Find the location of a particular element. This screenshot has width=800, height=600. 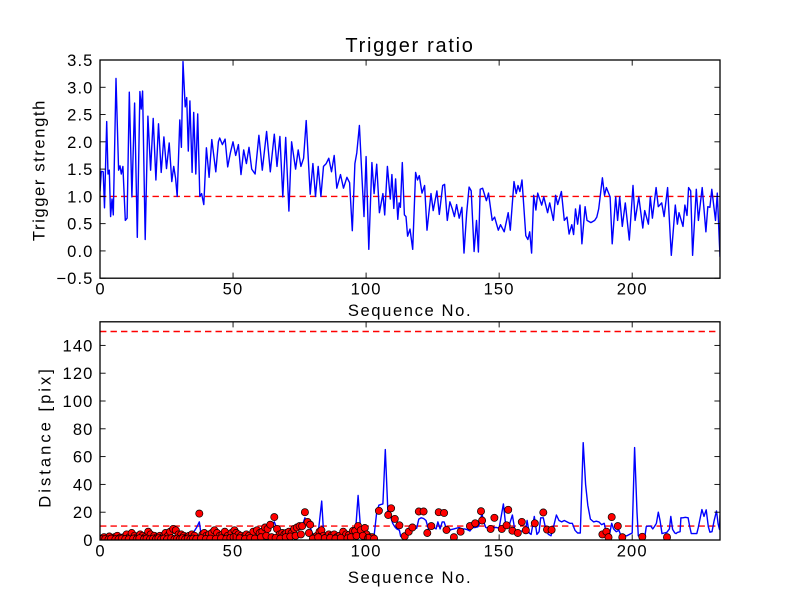

svg-text: −0.5 is located at coordinates (74, 278).